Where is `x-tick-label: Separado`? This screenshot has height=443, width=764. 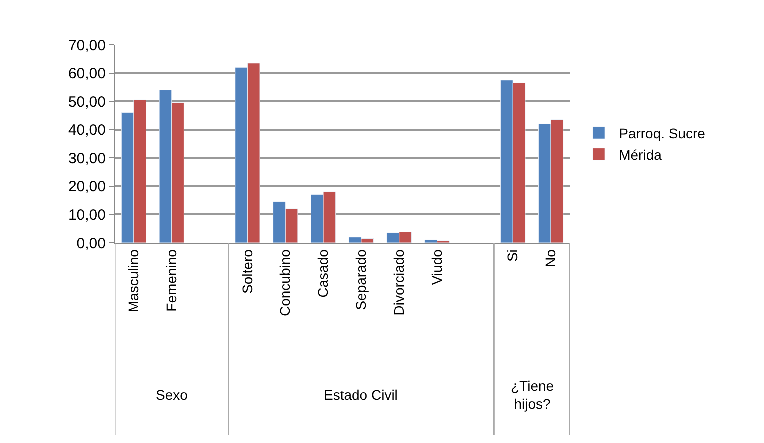
x-tick-label: Separado is located at coordinates (361, 279).